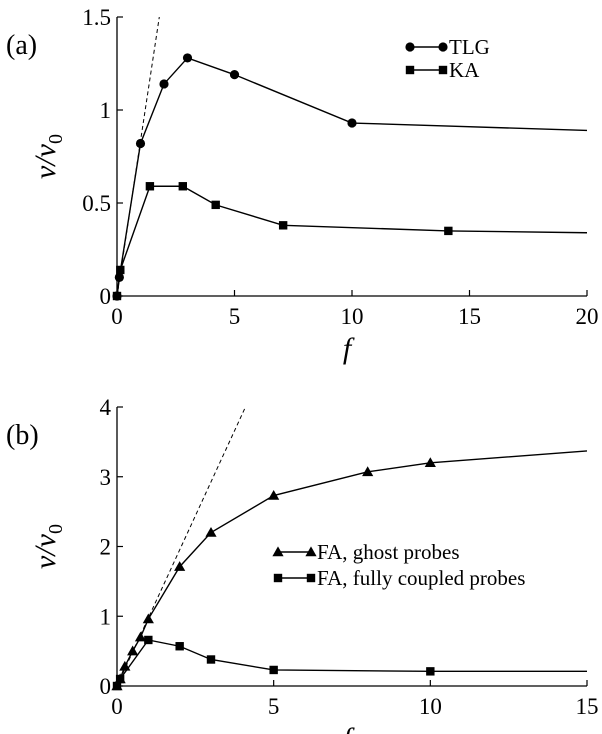 The image size is (602, 734). What do you see at coordinates (587, 316) in the screenshot?
I see `x-tick-label: 20` at bounding box center [587, 316].